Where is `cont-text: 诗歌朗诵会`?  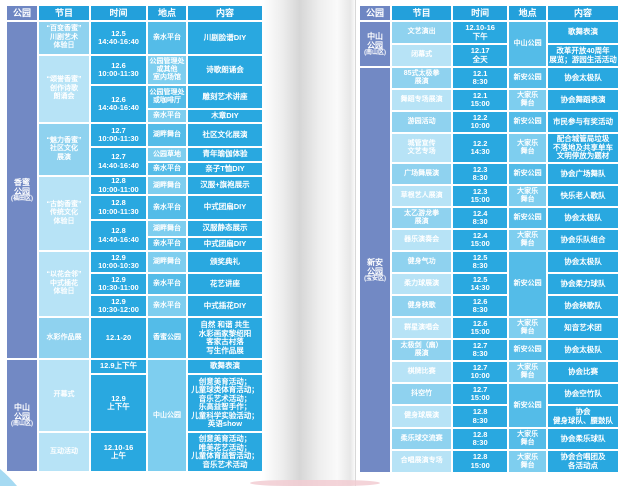
cont-text: 诗歌朗诵会 is located at coordinates (225, 69).